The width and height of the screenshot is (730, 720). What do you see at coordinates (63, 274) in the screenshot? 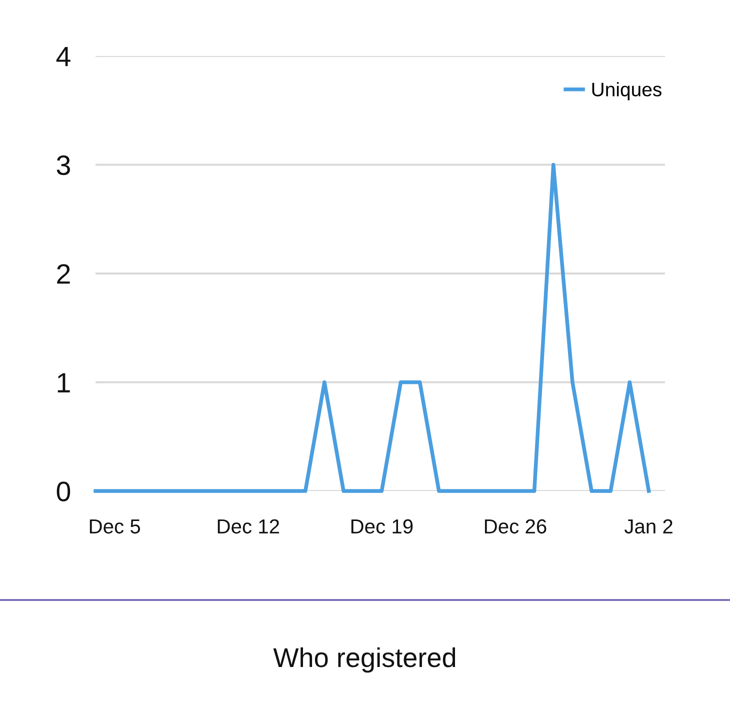
I see `y-tick-label: 2` at bounding box center [63, 274].